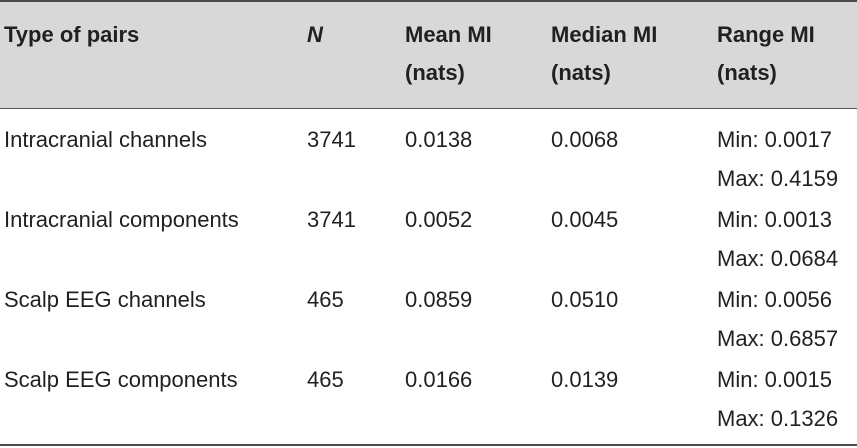 Image resolution: width=857 pixels, height=448 pixels. What do you see at coordinates (604, 53) in the screenshot?
I see `header-median-mi: Median MI (nats)` at bounding box center [604, 53].